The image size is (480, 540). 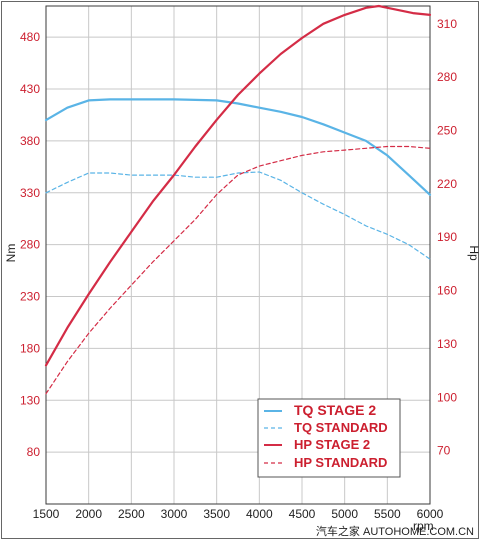 What do you see at coordinates (430, 514) in the screenshot?
I see `x-tick-label: 6000` at bounding box center [430, 514].